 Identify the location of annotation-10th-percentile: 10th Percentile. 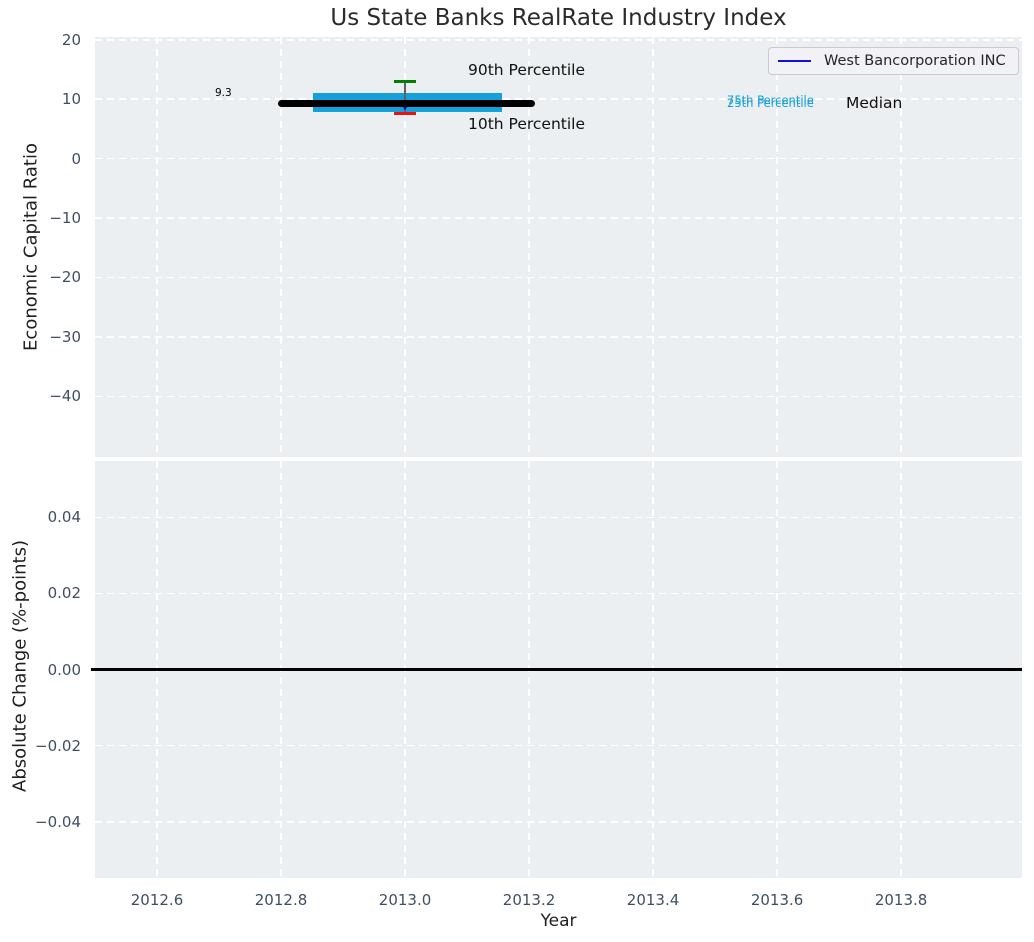
(527, 124).